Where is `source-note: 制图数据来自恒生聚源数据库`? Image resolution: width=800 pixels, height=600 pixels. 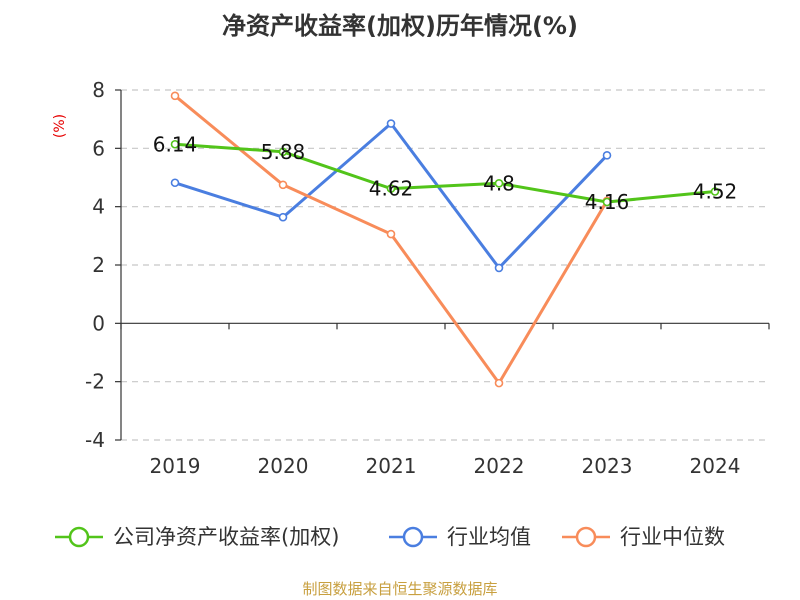 source-note: 制图数据来自恒生聚源数据库 is located at coordinates (399, 589).